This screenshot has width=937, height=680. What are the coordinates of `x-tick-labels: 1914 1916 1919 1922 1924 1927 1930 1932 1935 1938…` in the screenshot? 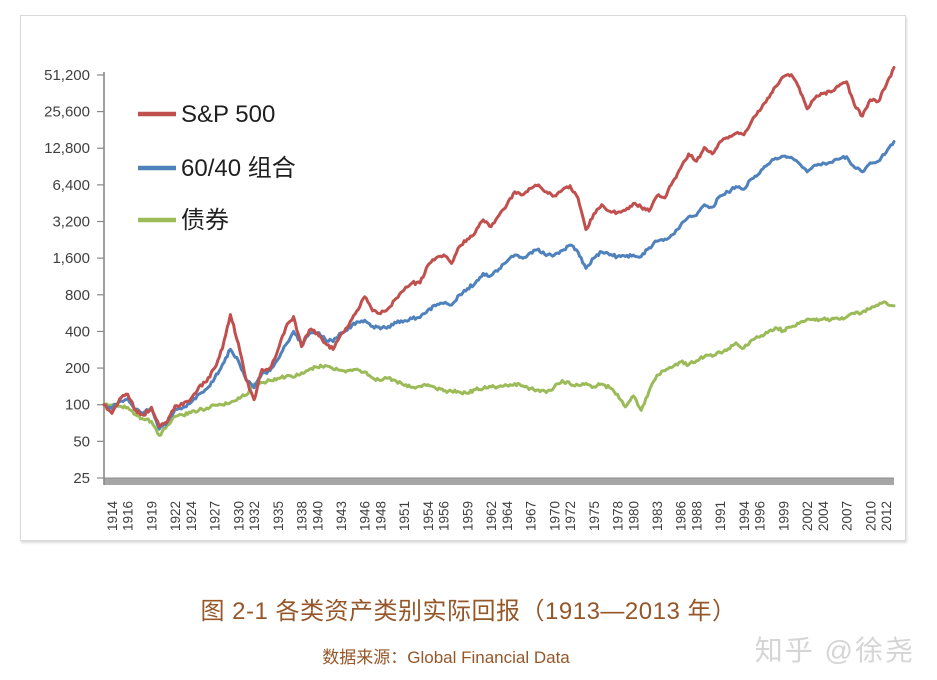 It's located at (499, 515).